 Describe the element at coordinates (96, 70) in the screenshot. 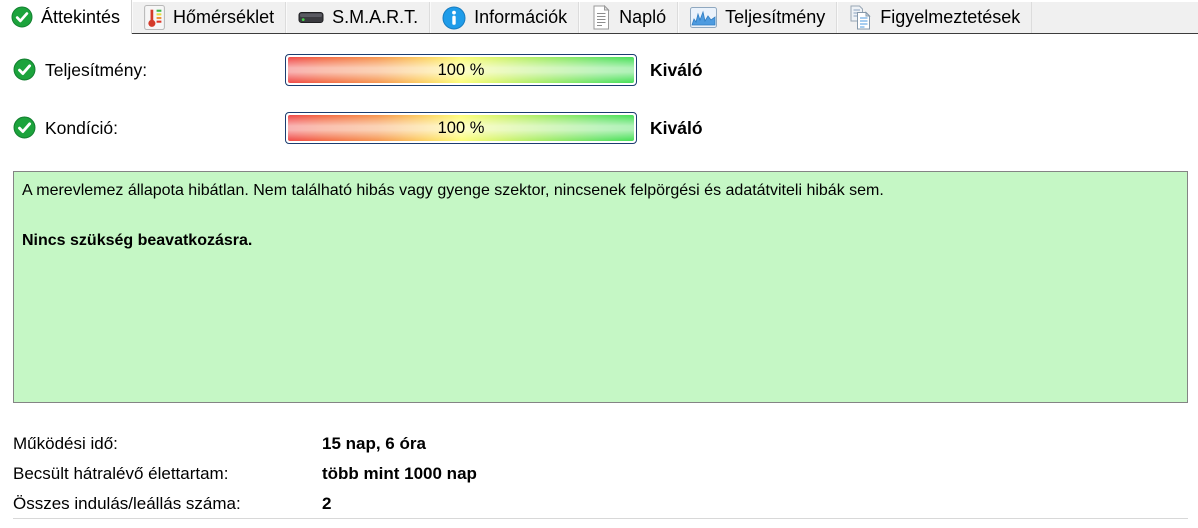

I see `performance-label: Teljesítmény:` at that location.